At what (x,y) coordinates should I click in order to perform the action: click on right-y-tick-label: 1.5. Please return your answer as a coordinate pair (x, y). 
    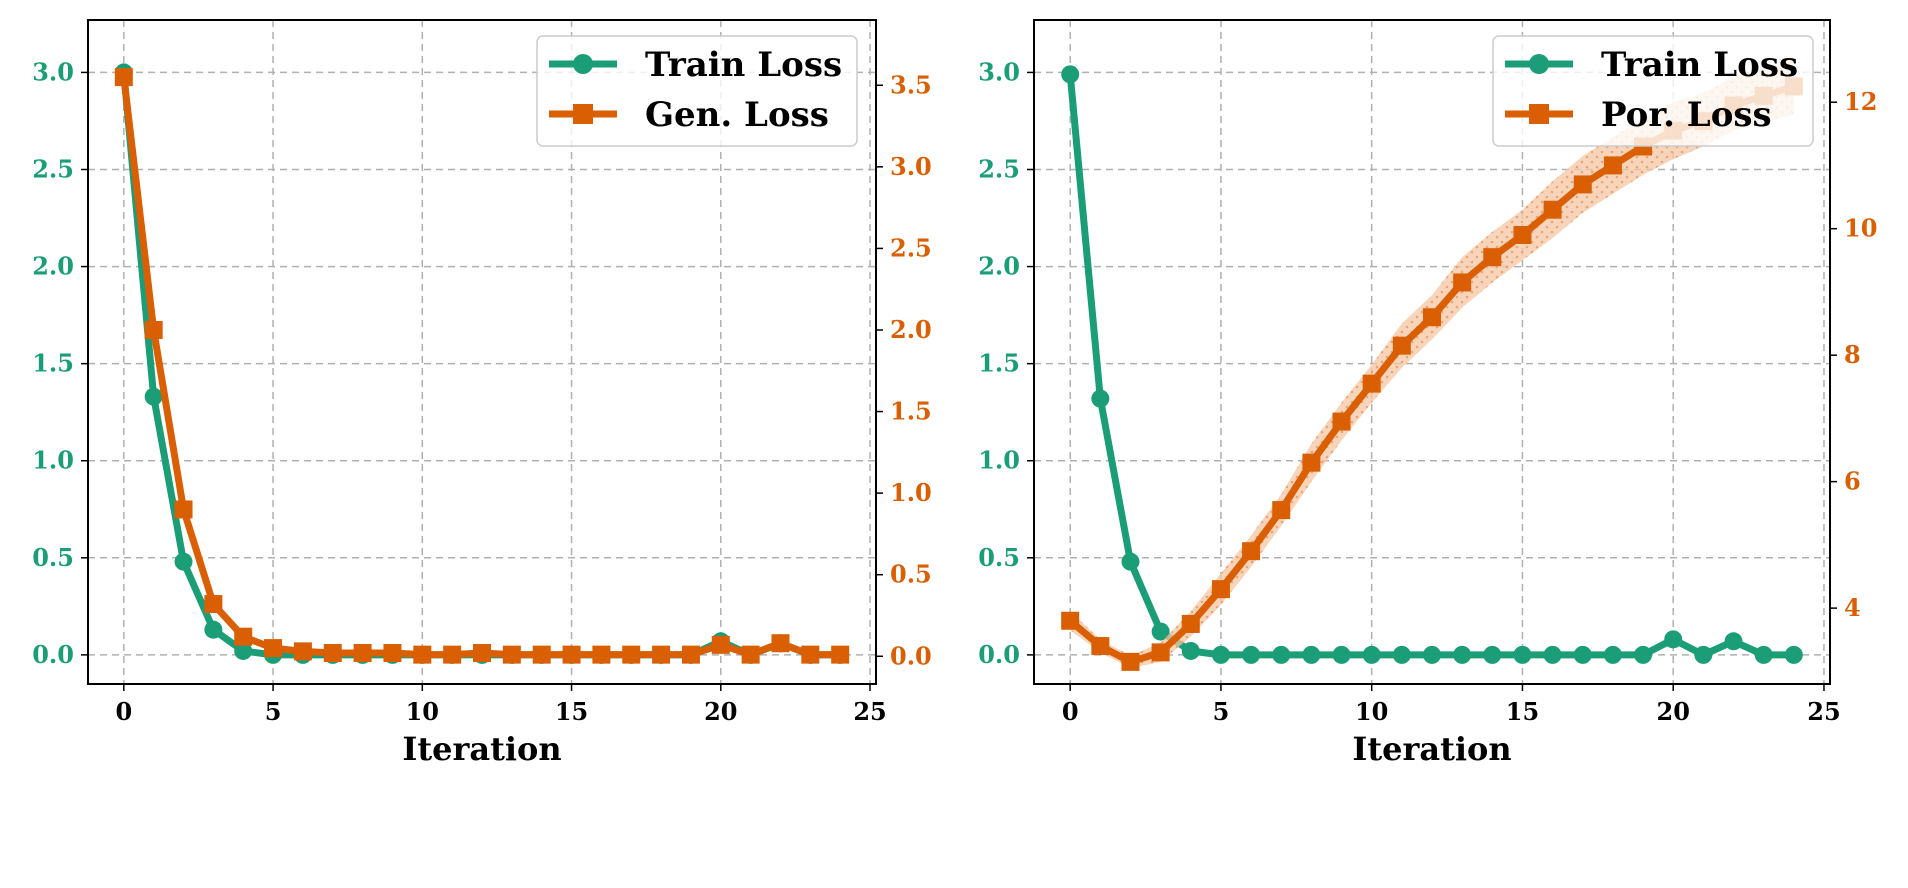
    Looking at the image, I should click on (911, 411).